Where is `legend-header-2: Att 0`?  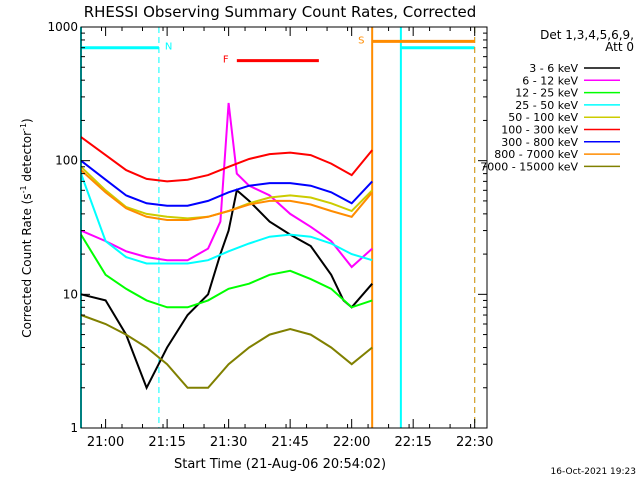 legend-header-2: Att 0 is located at coordinates (619, 47).